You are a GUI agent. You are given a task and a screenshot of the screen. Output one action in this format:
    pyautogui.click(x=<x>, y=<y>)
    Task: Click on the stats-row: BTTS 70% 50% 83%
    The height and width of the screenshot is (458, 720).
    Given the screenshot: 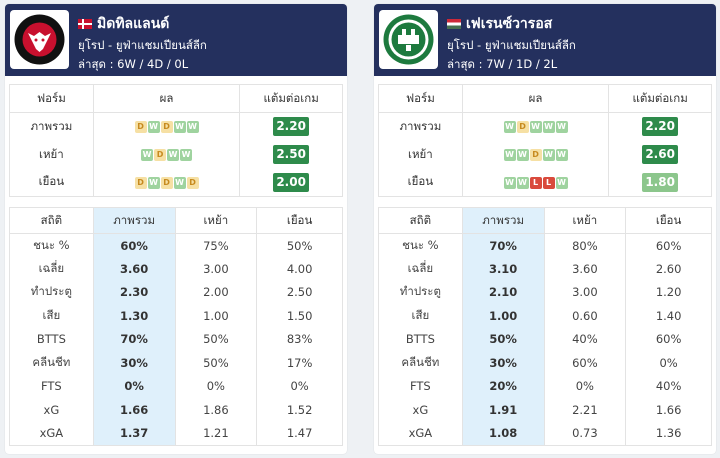 What is the action you would take?
    pyautogui.click(x=176, y=339)
    